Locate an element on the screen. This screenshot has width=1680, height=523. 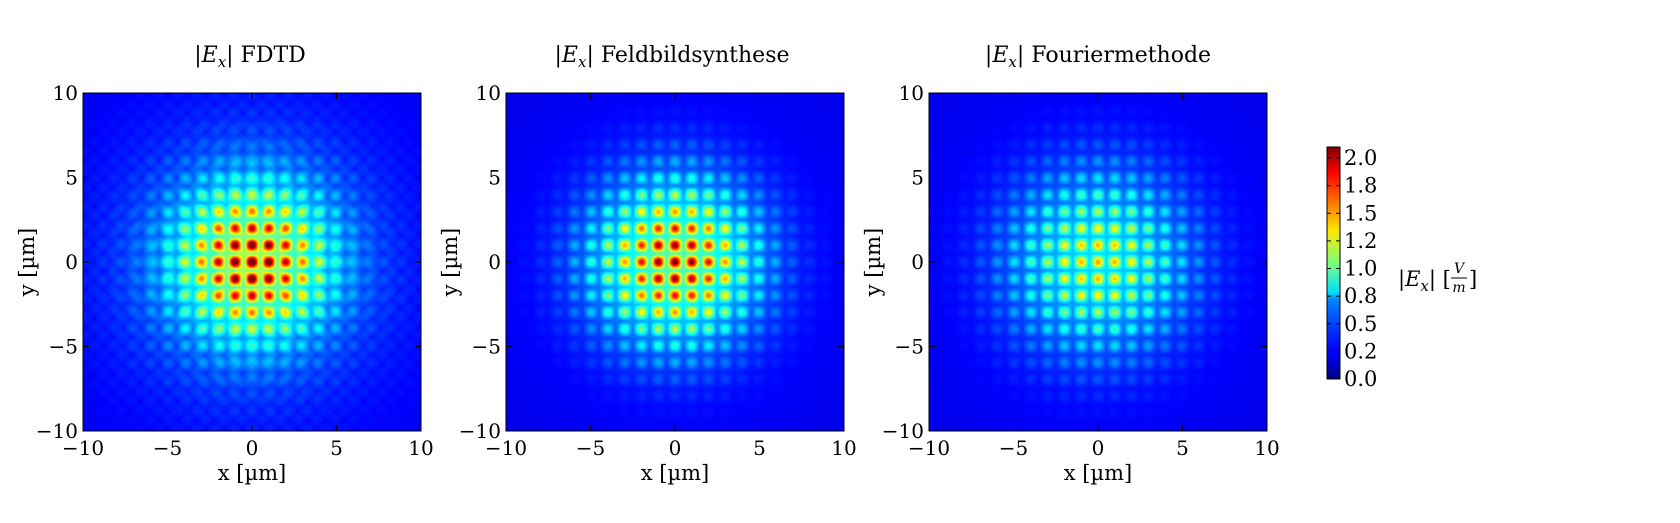
colorbar-tick-label: 0.0 is located at coordinates (1360, 379).